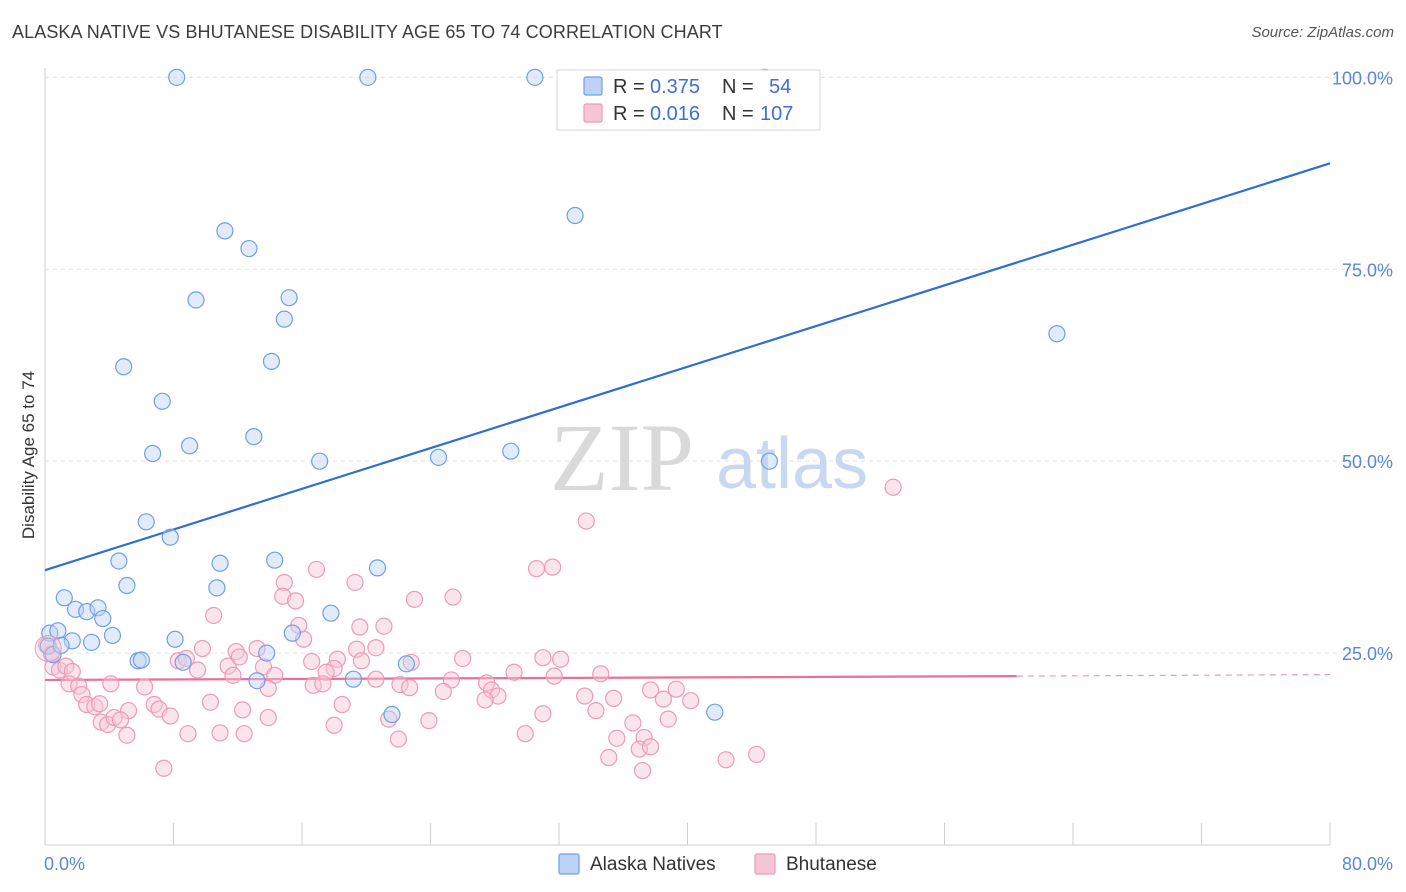 This screenshot has width=1406, height=892. I want to click on legend-n-value-2: 107, so click(776, 114).